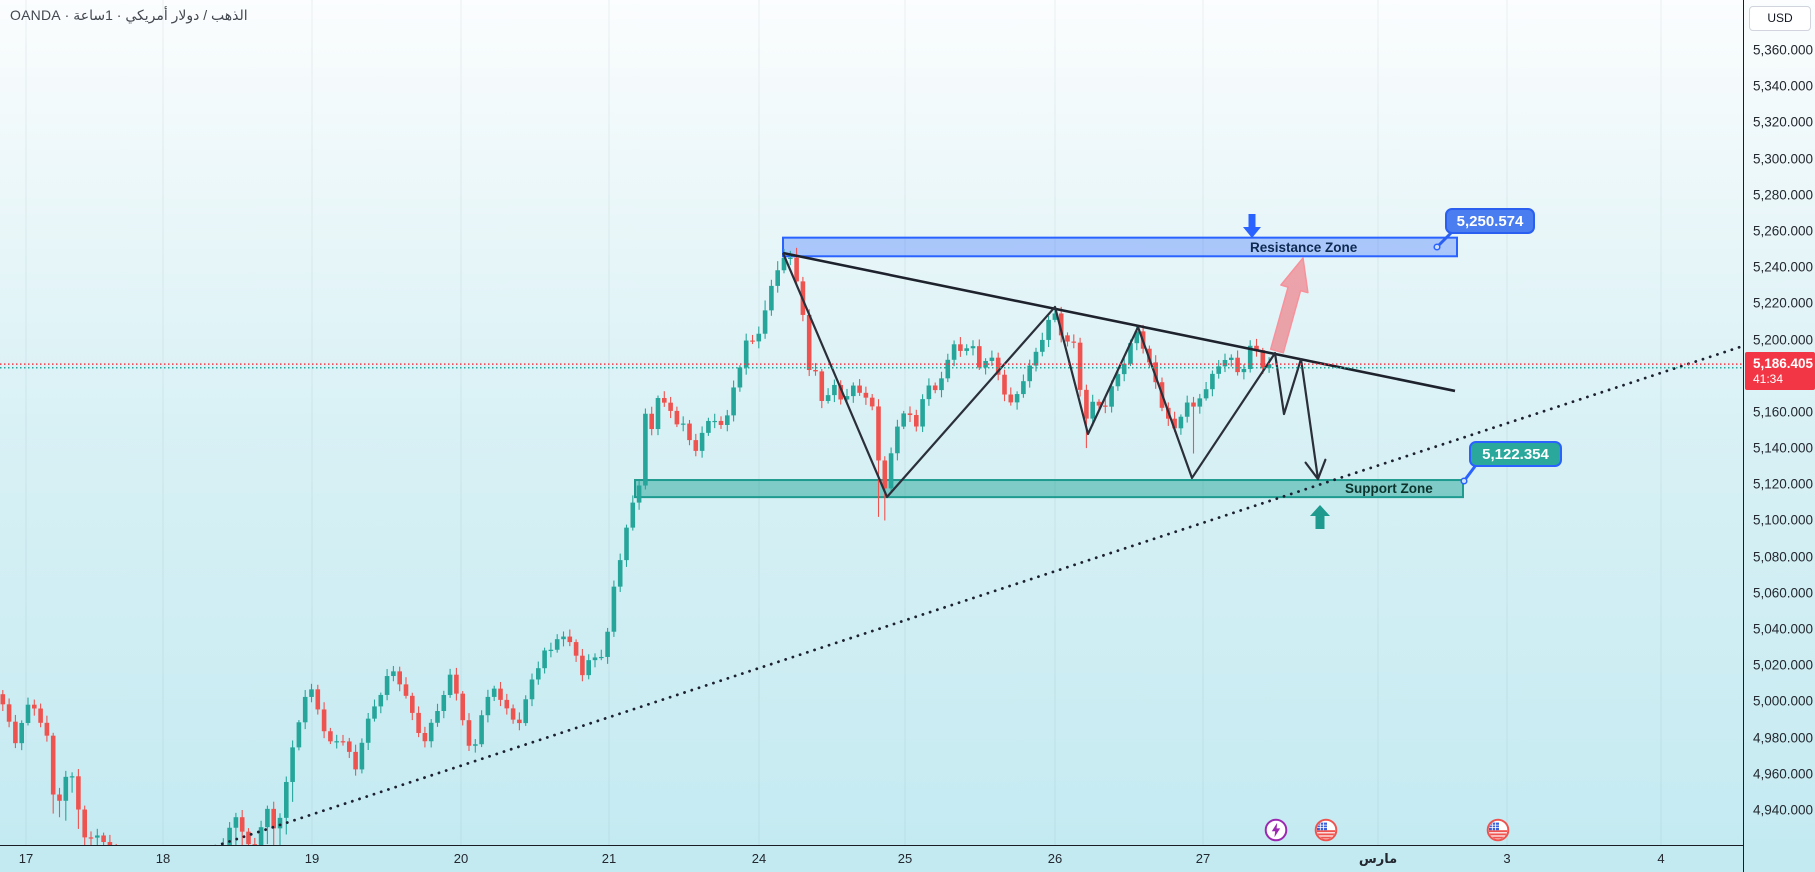 The width and height of the screenshot is (1815, 872). Describe the element at coordinates (1120, 247) in the screenshot. I see `resistance-zone-rect` at that location.